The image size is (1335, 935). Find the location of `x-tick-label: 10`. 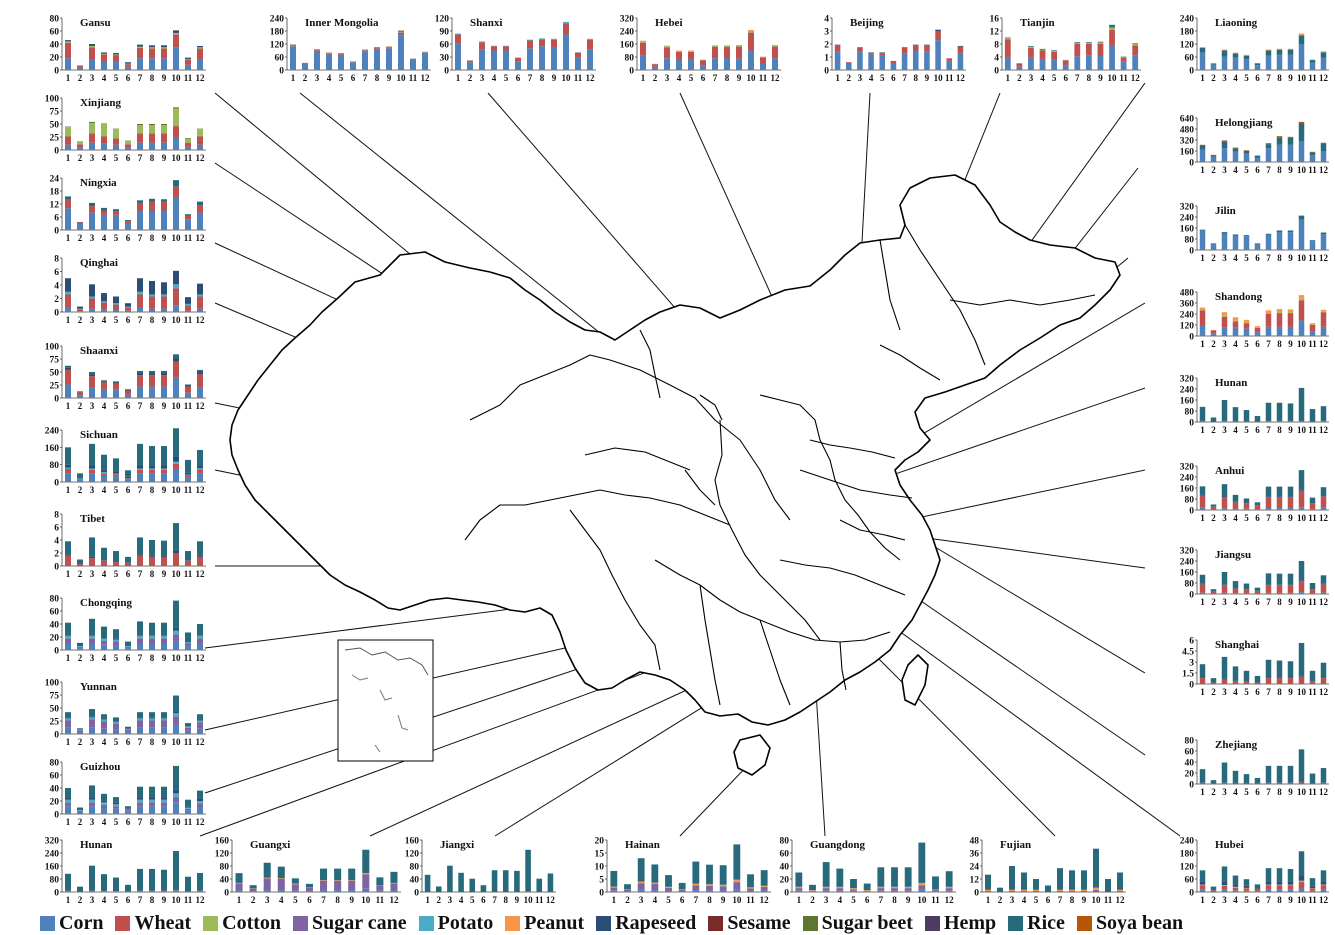

x-tick-label: 10 is located at coordinates (177, 158).